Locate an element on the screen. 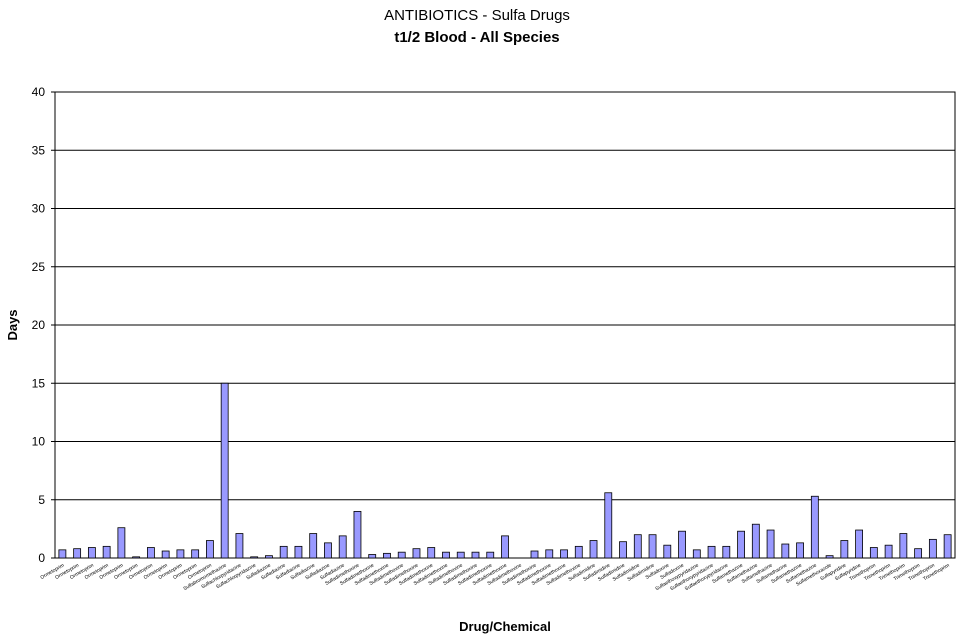 This screenshot has width=967, height=641. y-tick-label: 0 is located at coordinates (41, 558).